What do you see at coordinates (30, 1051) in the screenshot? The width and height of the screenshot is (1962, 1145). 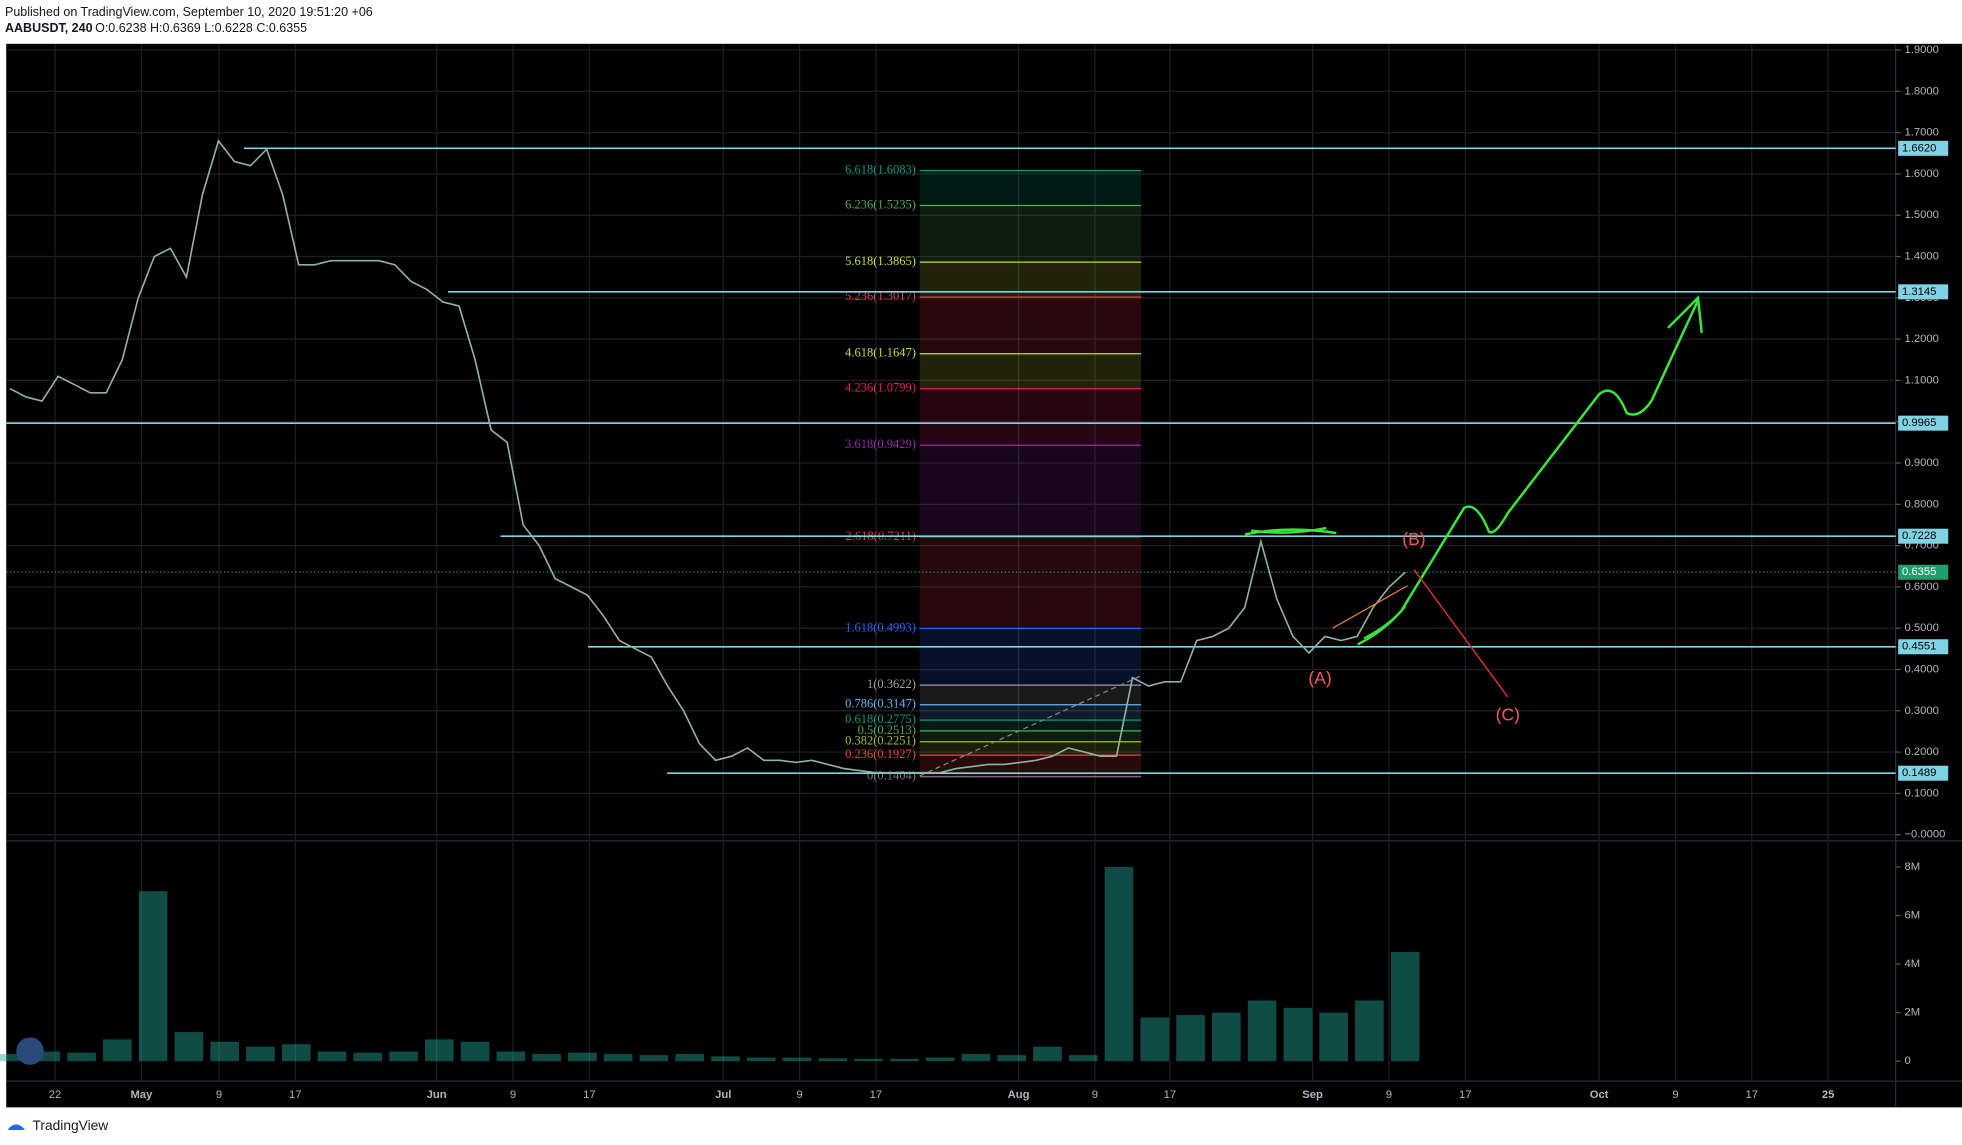 I see `watermark-logo` at bounding box center [30, 1051].